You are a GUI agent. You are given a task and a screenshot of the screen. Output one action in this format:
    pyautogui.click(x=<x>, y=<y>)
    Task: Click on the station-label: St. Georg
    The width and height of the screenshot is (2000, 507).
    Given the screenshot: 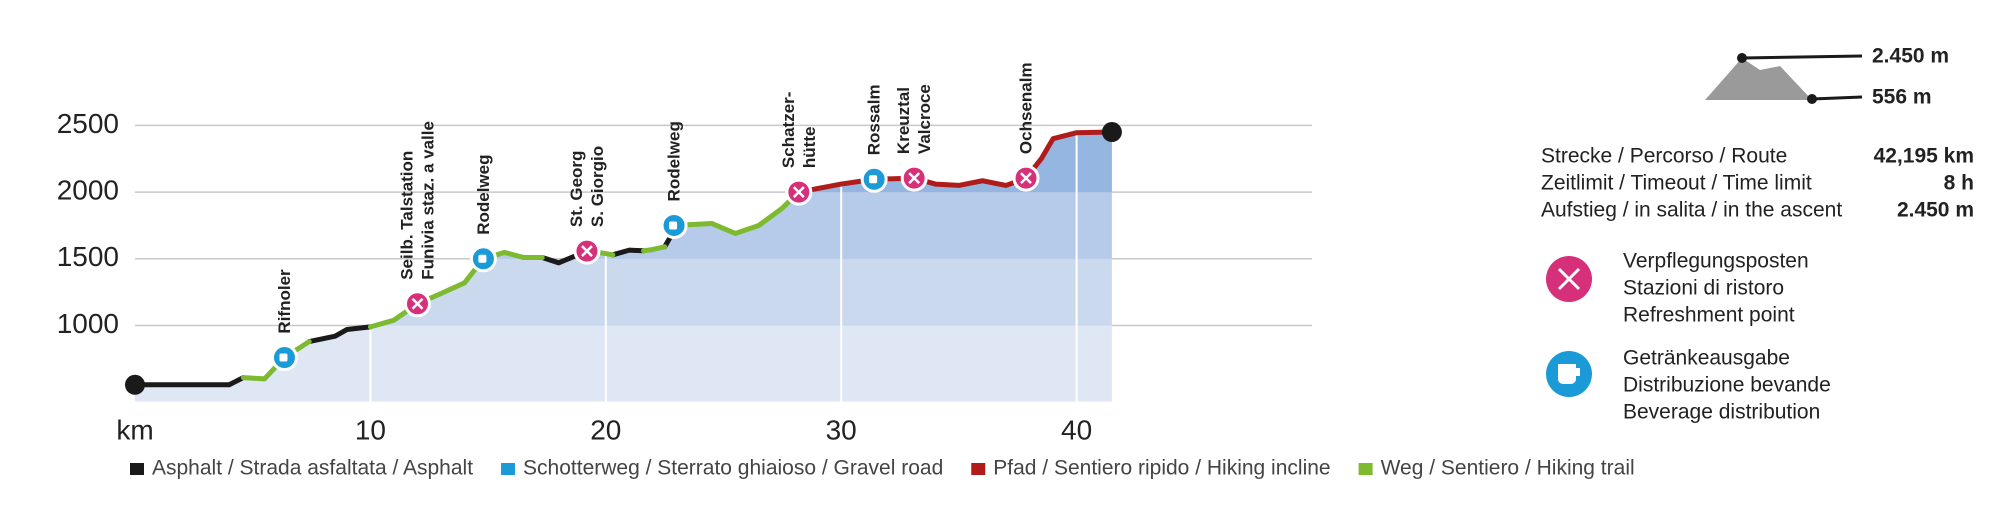 What is the action you would take?
    pyautogui.click(x=576, y=189)
    